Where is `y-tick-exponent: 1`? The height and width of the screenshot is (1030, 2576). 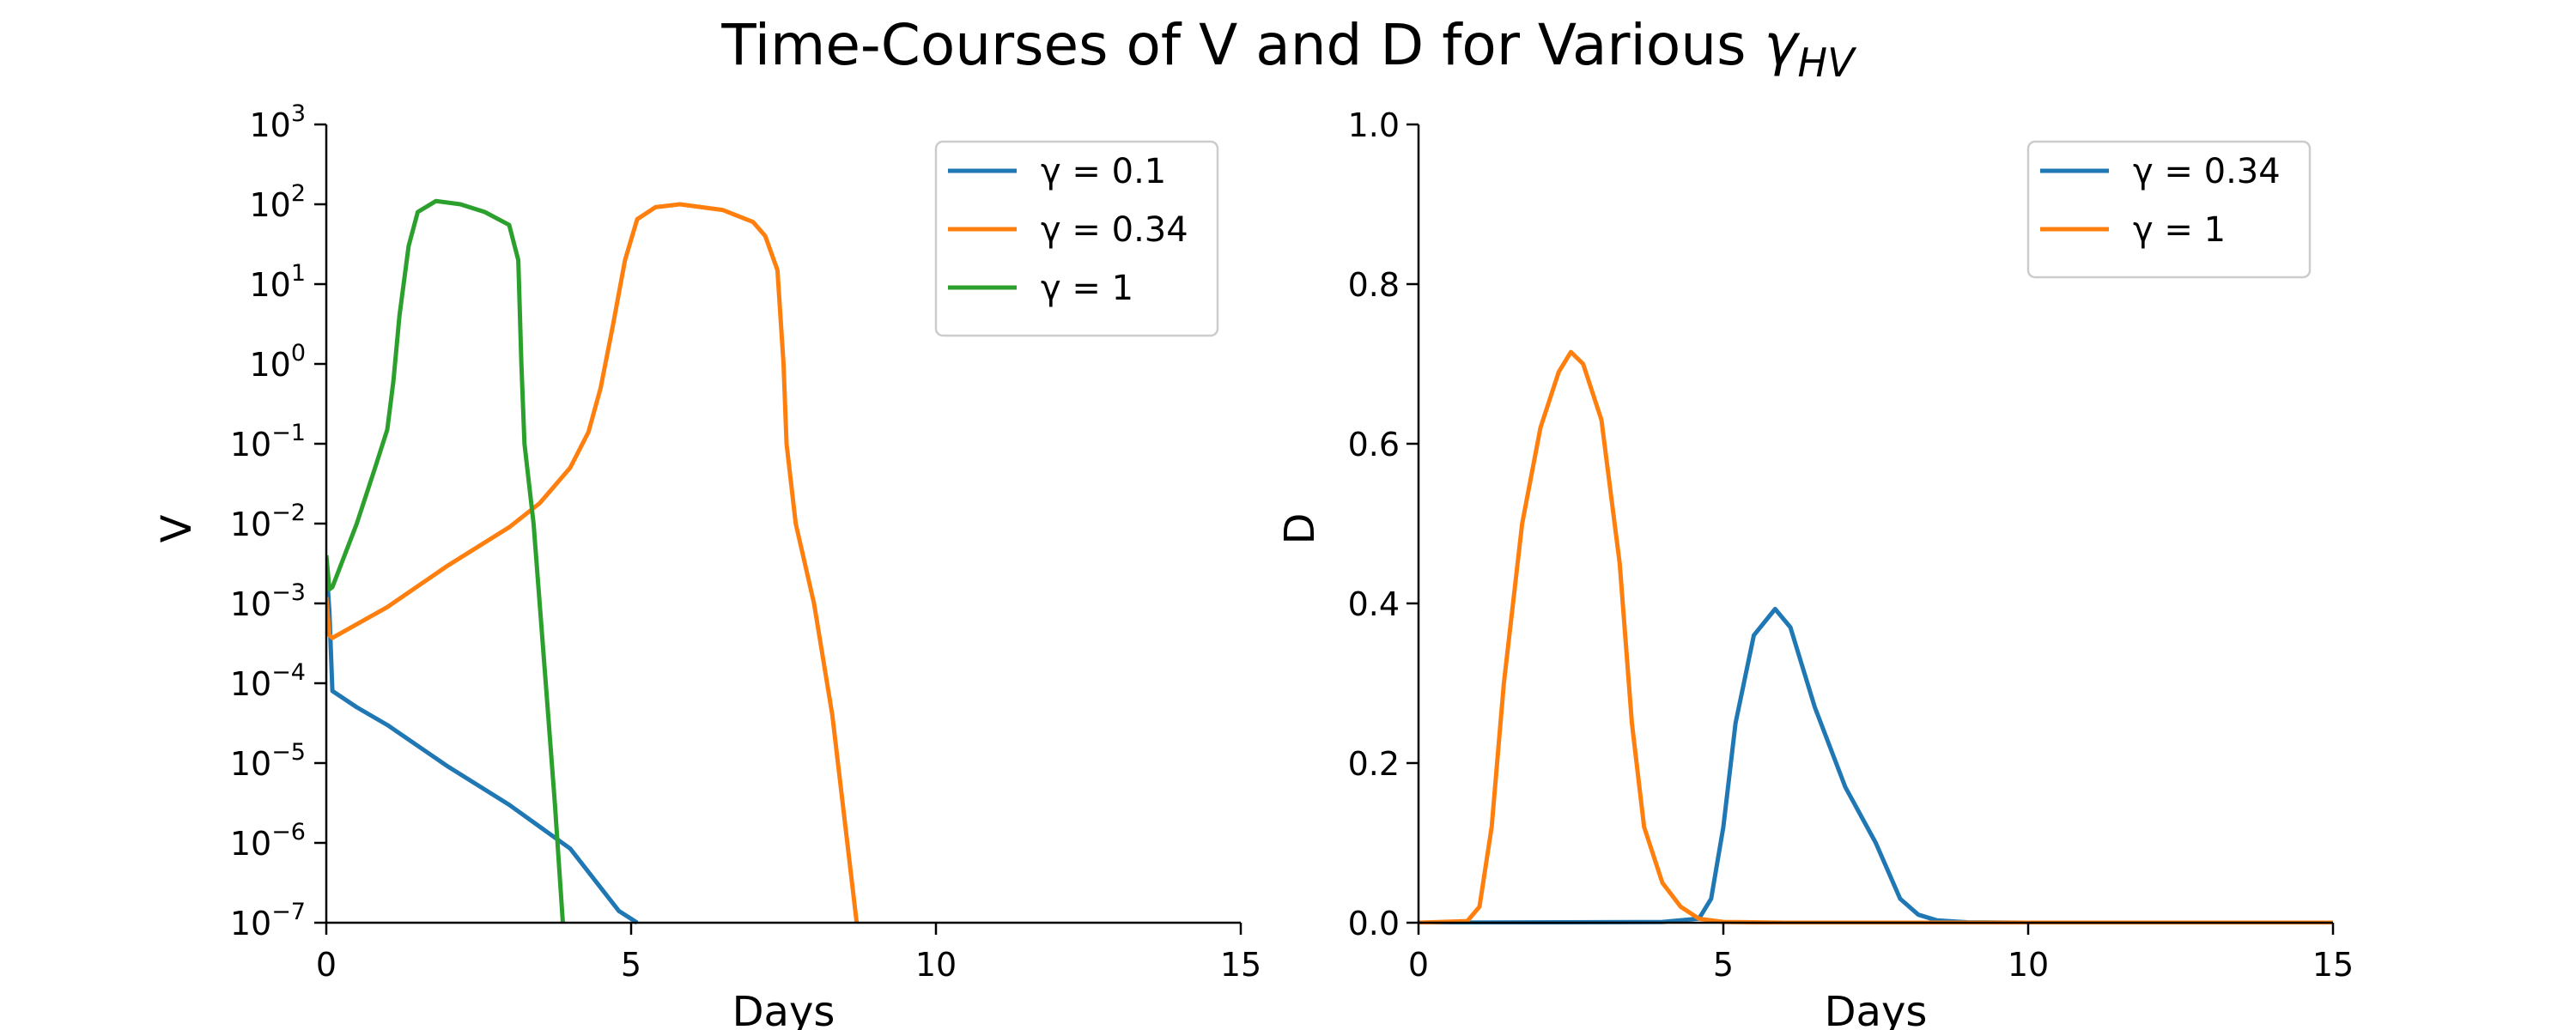
y-tick-exponent: 1 is located at coordinates (298, 273).